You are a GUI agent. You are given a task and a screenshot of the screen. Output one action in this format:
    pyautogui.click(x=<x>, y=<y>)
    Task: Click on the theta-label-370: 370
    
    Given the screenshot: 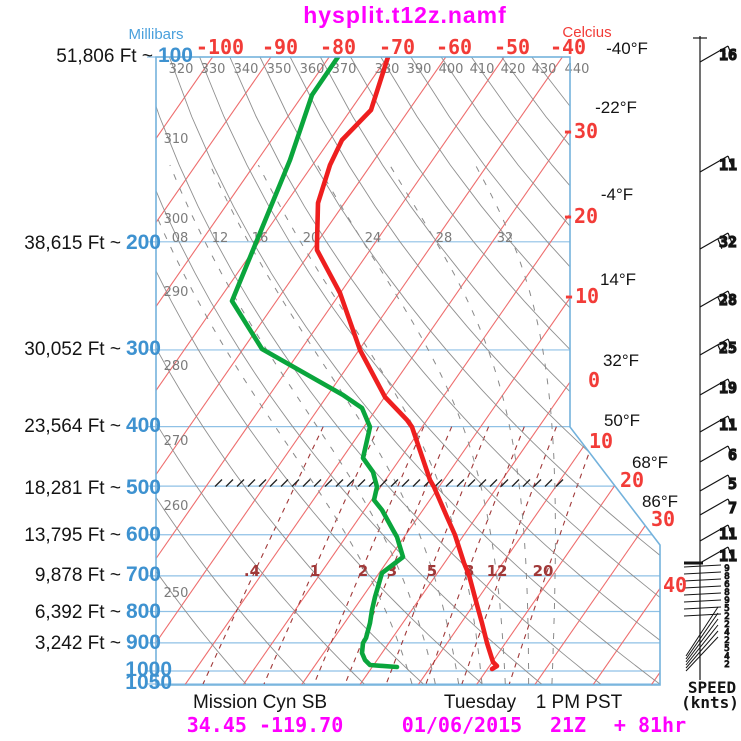 What is the action you would take?
    pyautogui.click(x=344, y=69)
    